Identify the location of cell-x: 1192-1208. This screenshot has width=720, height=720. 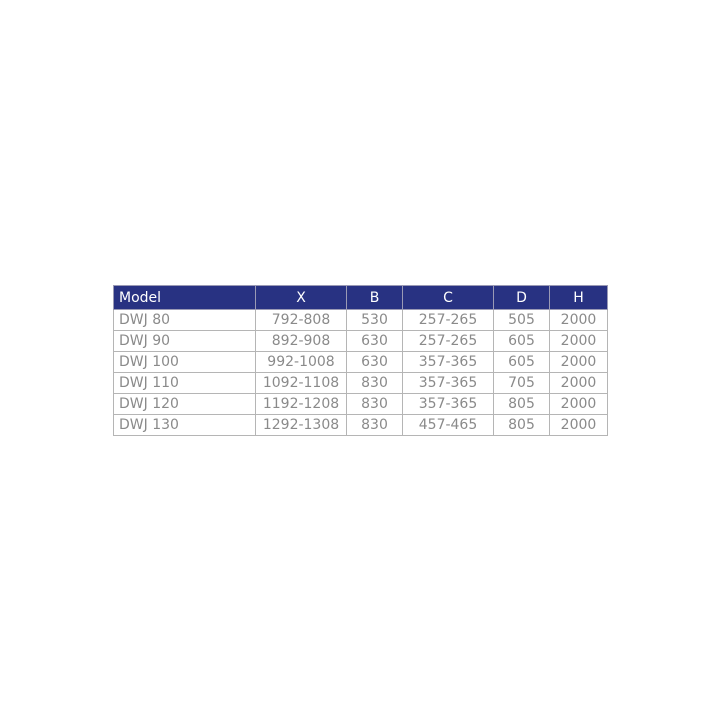
(301, 404).